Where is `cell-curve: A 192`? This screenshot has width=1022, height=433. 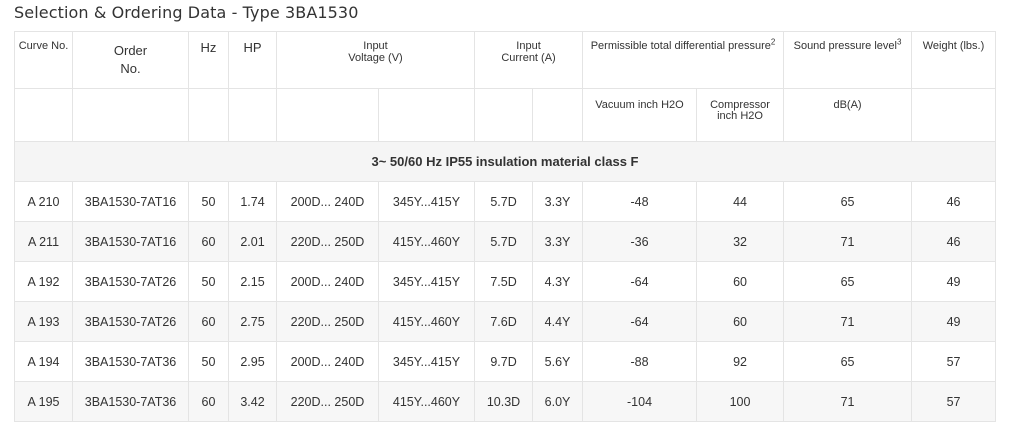
cell-curve: A 192 is located at coordinates (43, 281).